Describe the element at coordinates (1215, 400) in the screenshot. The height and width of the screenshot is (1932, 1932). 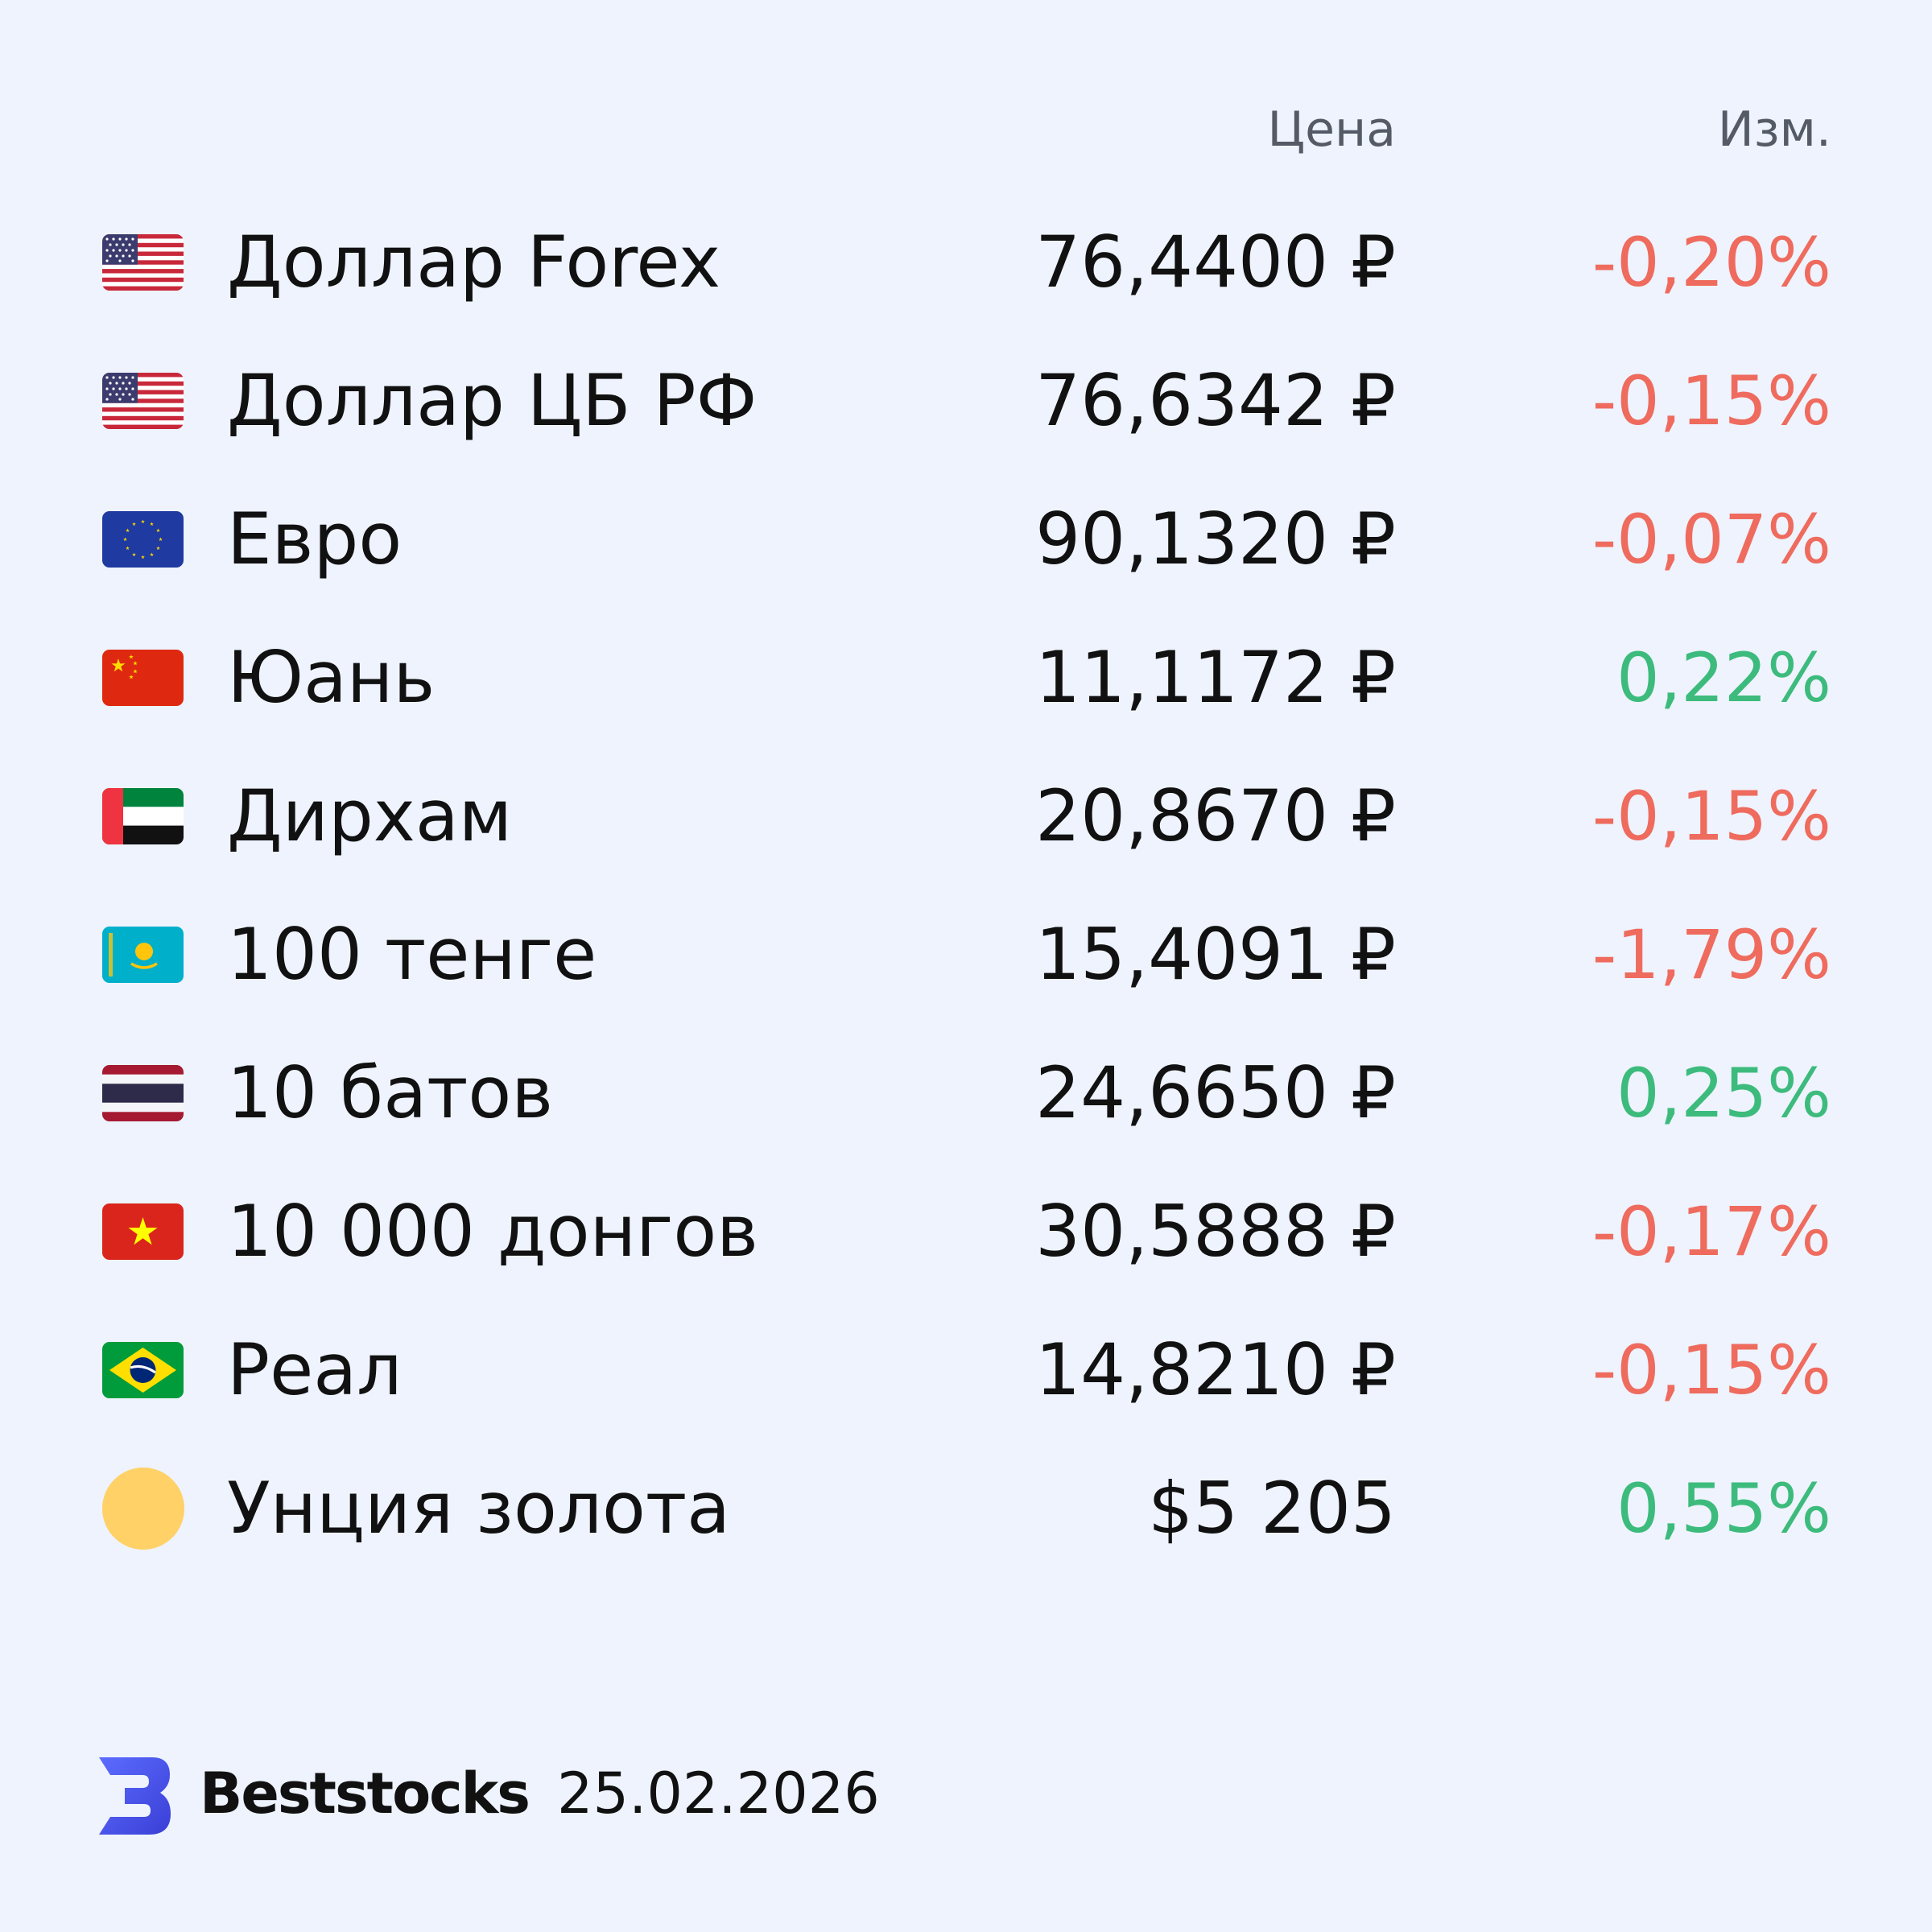
I see `price: 76,6342 ₽` at that location.